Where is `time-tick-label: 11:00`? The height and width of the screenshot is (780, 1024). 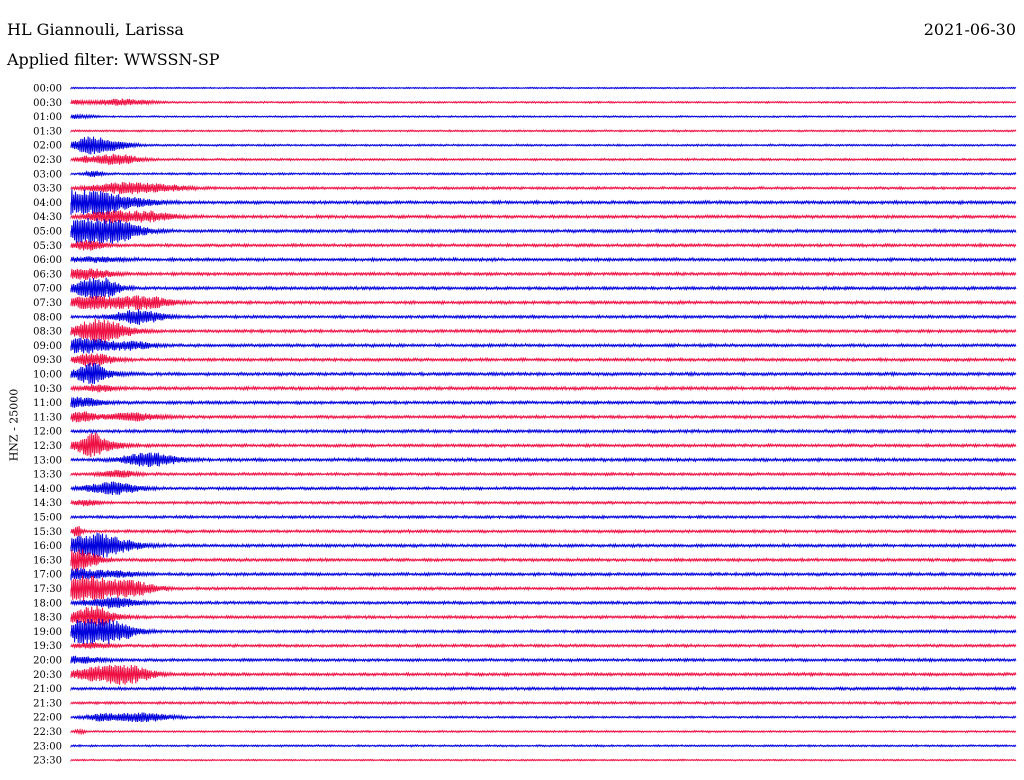
time-tick-label: 11:00 is located at coordinates (47, 403).